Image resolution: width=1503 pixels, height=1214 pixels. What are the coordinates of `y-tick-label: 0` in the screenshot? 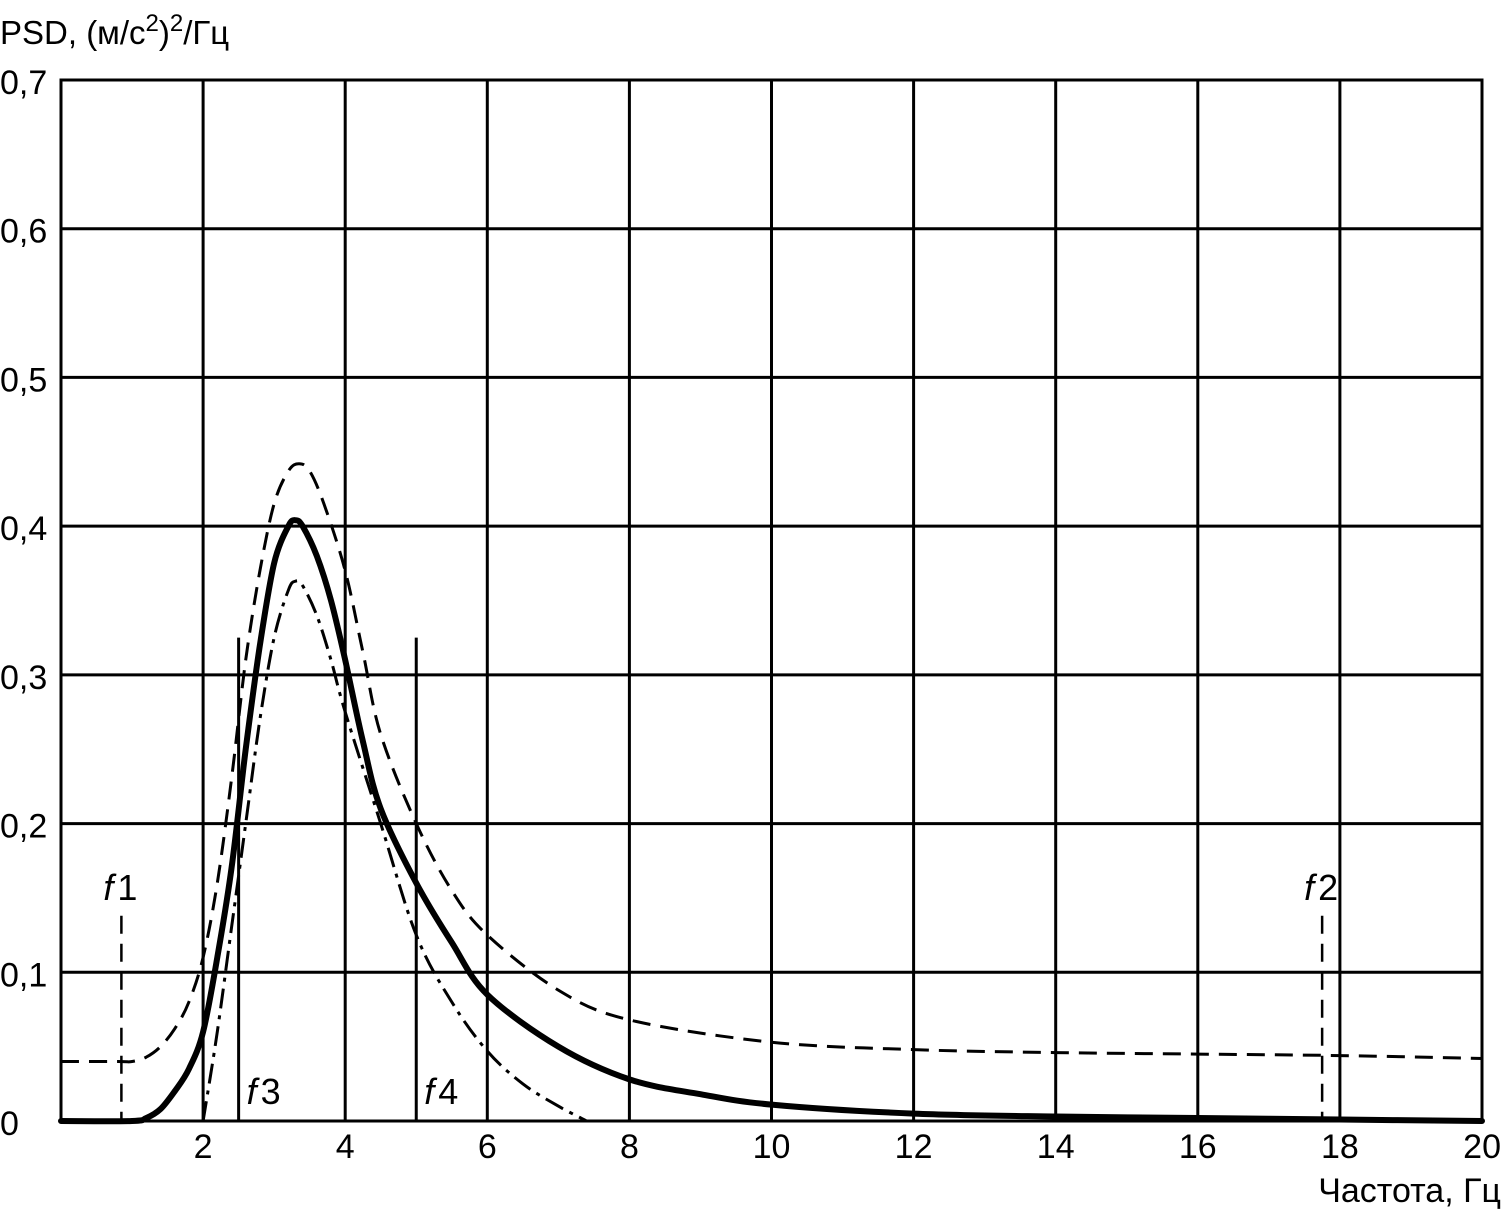 It's located at (9, 1124).